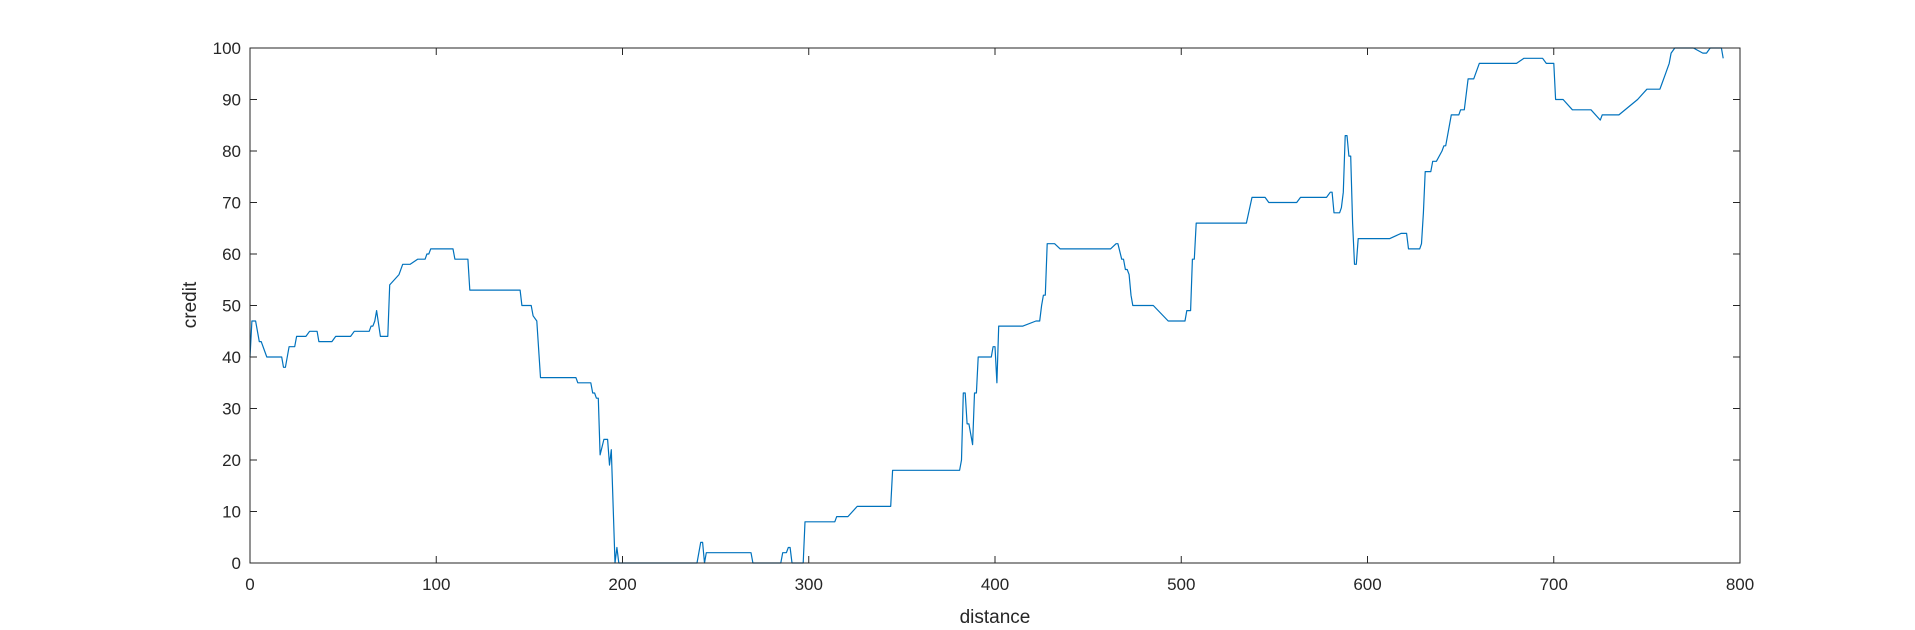 The height and width of the screenshot is (630, 1915). Describe the element at coordinates (231, 151) in the screenshot. I see `y-tick-label: 80` at that location.